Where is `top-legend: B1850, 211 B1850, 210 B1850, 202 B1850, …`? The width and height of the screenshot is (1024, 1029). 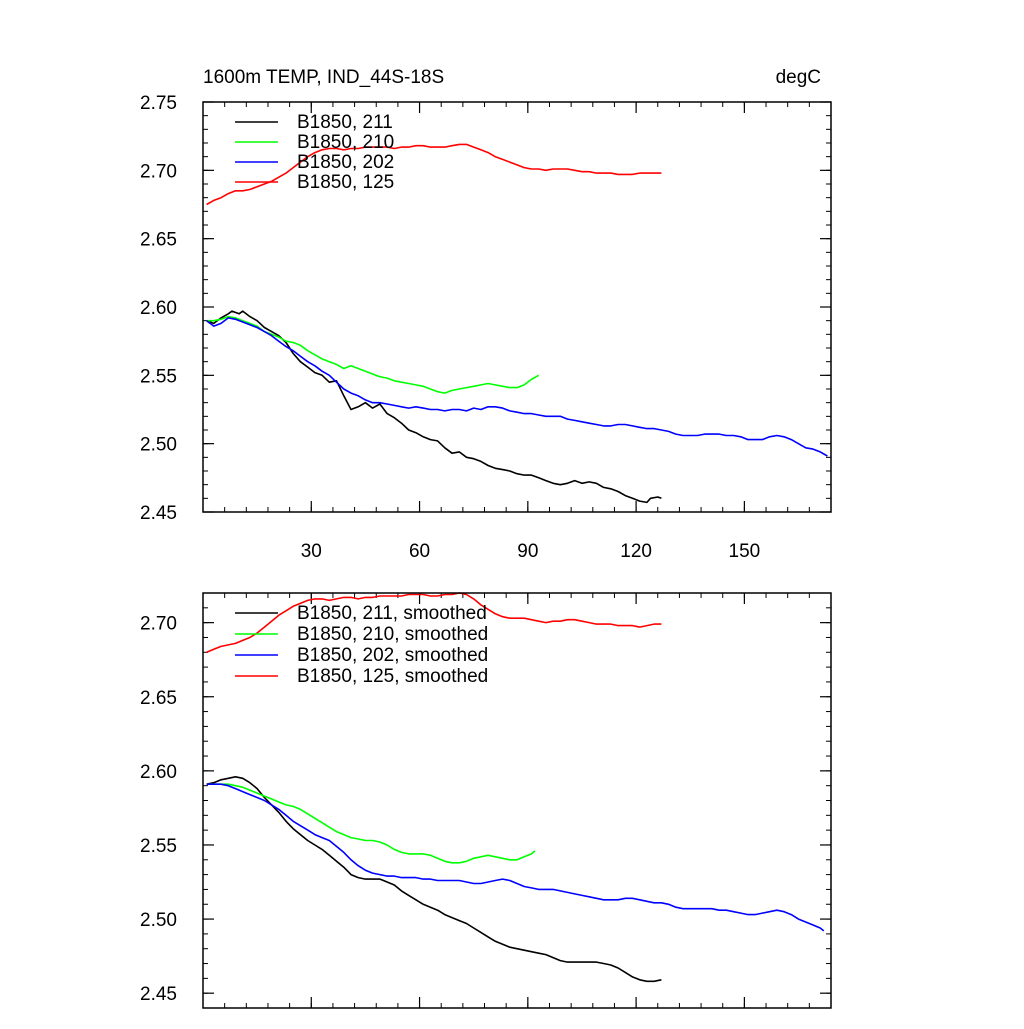
top-legend: B1850, 211 B1850, 210 B1850, 202 B1850, … is located at coordinates (314, 152).